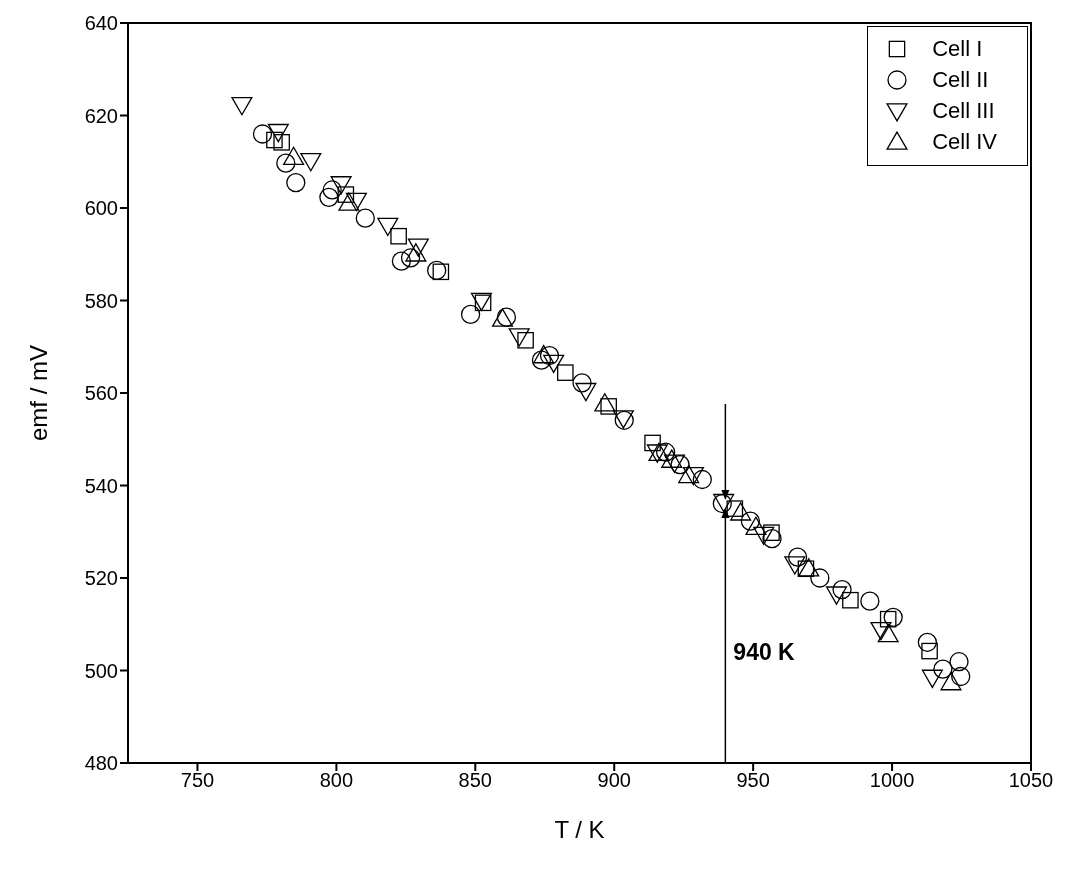 The image size is (1074, 869). What do you see at coordinates (960, 79) in the screenshot?
I see `legend-label: Cell II` at bounding box center [960, 79].